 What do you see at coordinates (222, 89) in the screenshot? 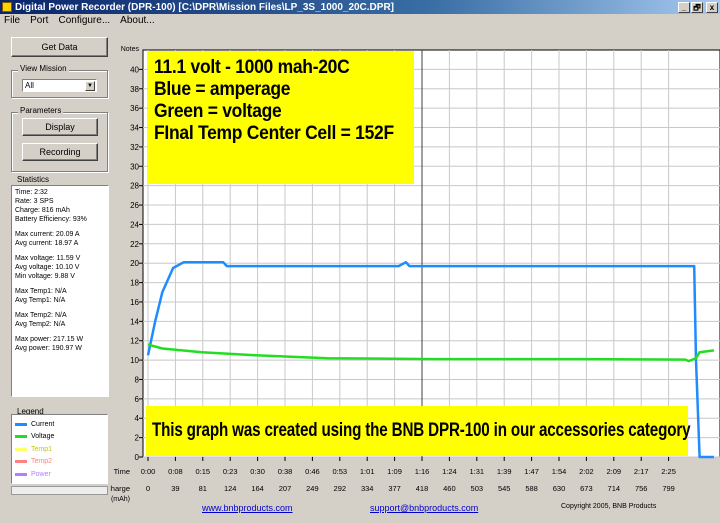
I see `annotation-line: Blue = amperage` at bounding box center [222, 89].